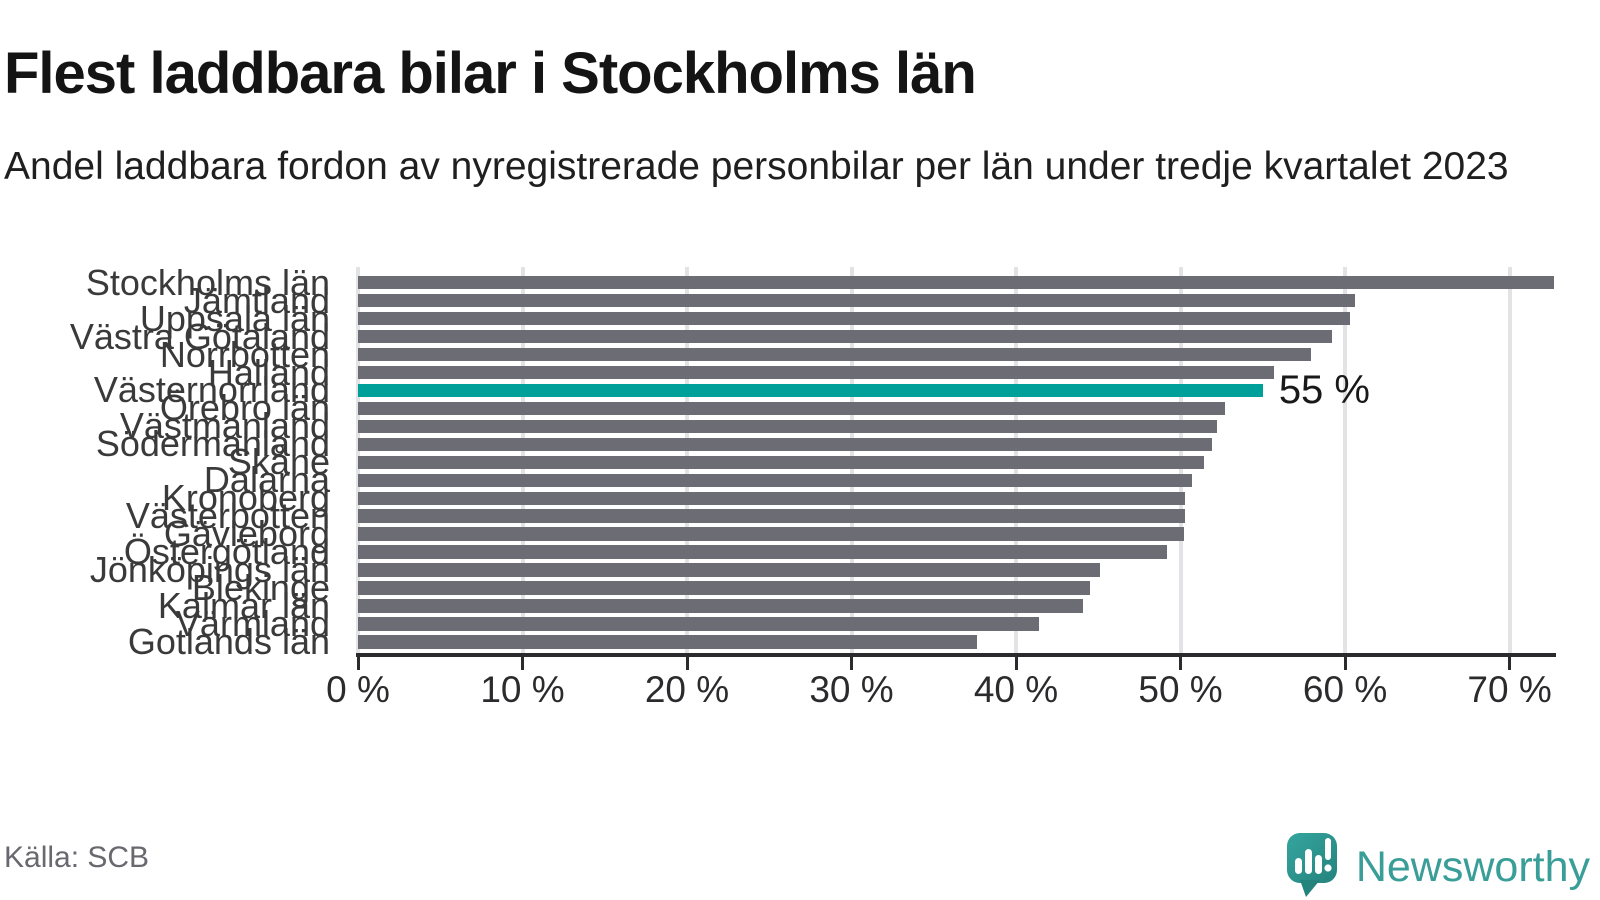 The image size is (1600, 900). I want to click on category-label-Västmanland: Västmanland, so click(224, 426).